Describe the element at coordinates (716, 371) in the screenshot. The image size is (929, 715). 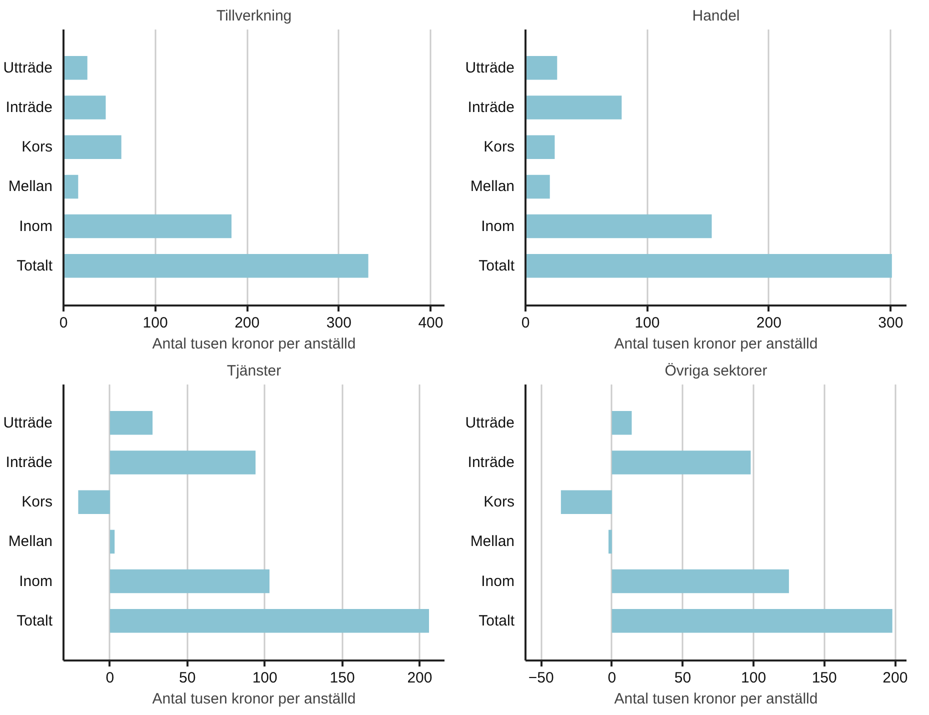
I see `chart-title: Övriga sektorer` at that location.